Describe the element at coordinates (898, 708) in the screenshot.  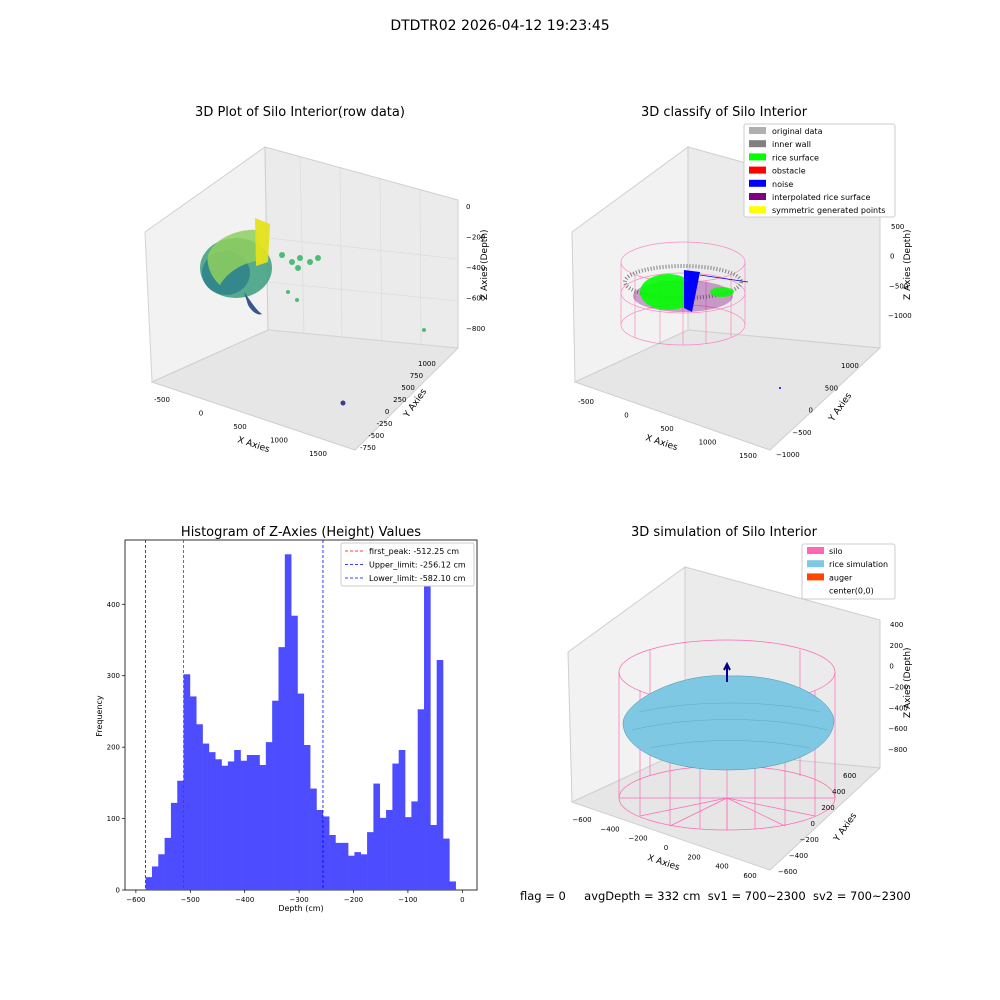
I see `z-tick-label: −400` at that location.